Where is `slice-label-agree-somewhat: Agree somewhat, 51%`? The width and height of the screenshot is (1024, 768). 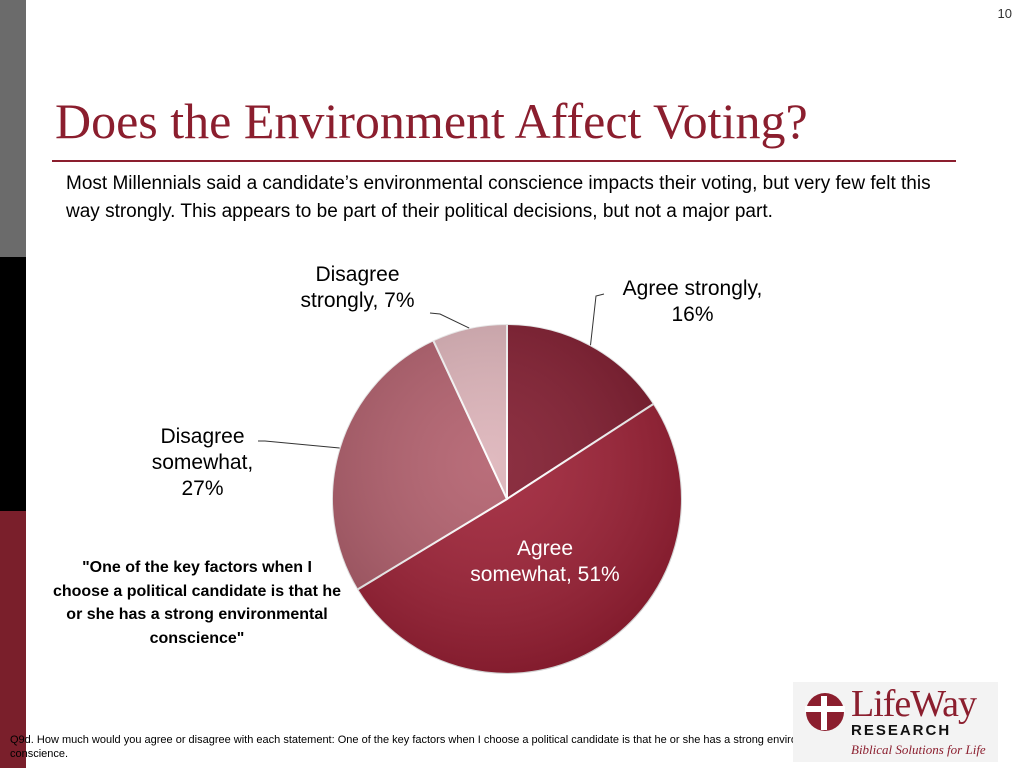
slice-label-agree-somewhat: Agree somewhat, 51% is located at coordinates (545, 561).